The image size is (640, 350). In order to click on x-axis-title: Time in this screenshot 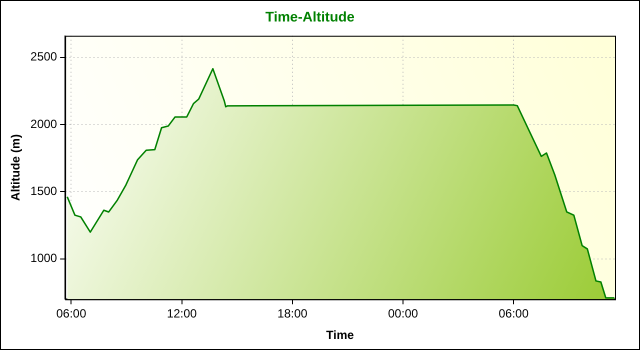, I will do `click(340, 335)`.